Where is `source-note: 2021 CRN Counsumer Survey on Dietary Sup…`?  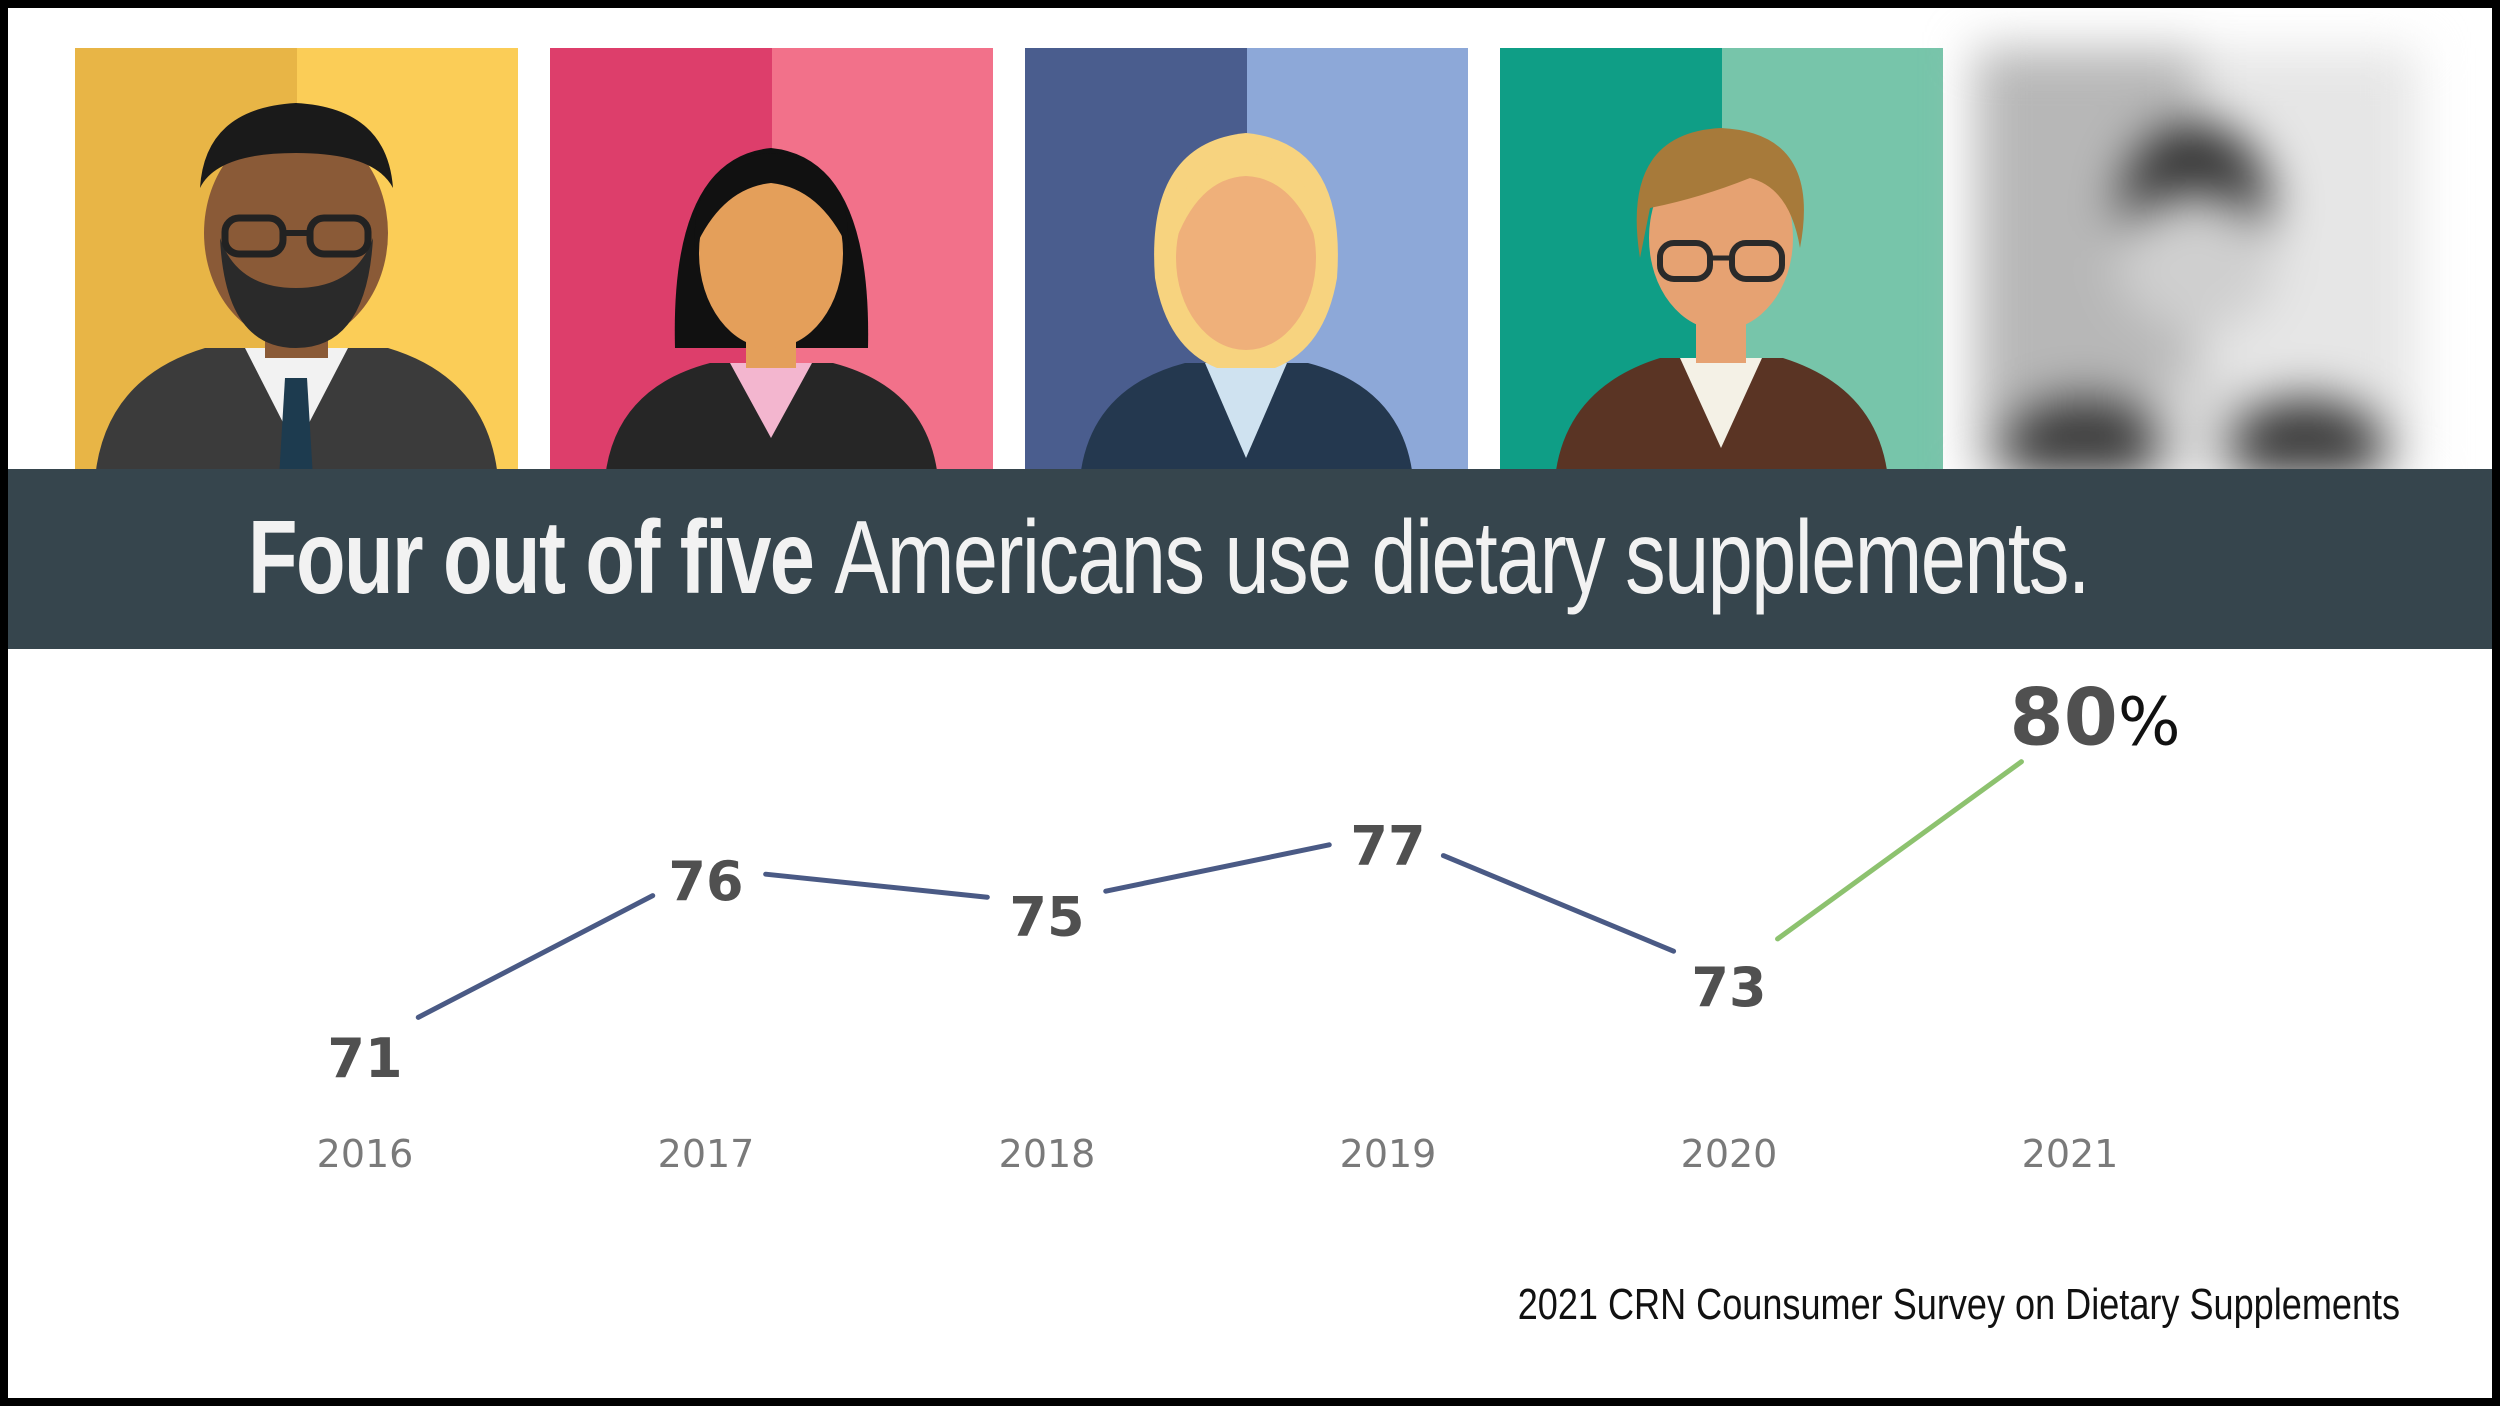 source-note: 2021 CRN Counsumer Survey on Dietary Sup… is located at coordinates (1958, 1304).